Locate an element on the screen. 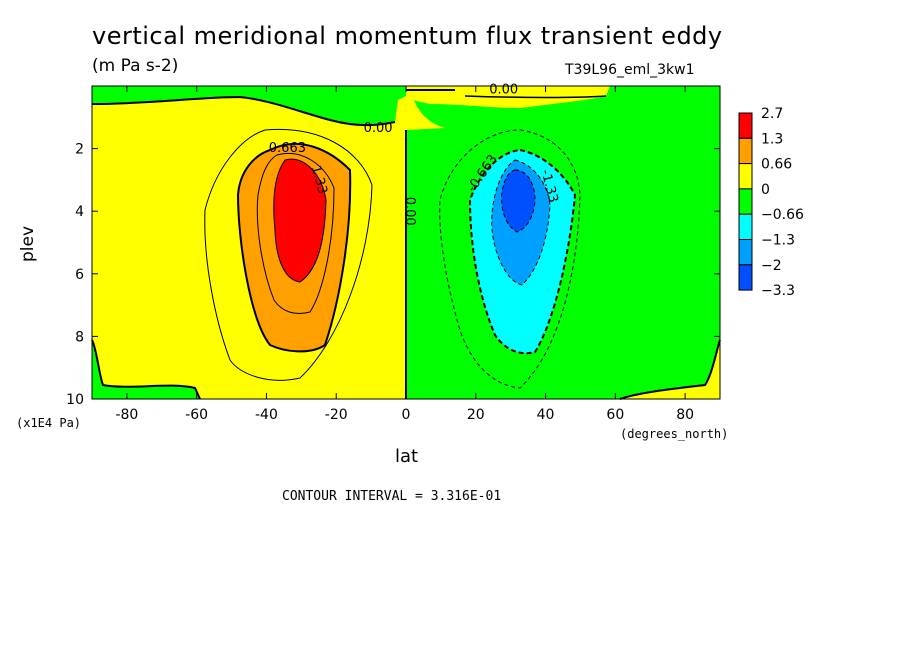 The image size is (904, 654). x-tick-label: -20 is located at coordinates (336, 415).